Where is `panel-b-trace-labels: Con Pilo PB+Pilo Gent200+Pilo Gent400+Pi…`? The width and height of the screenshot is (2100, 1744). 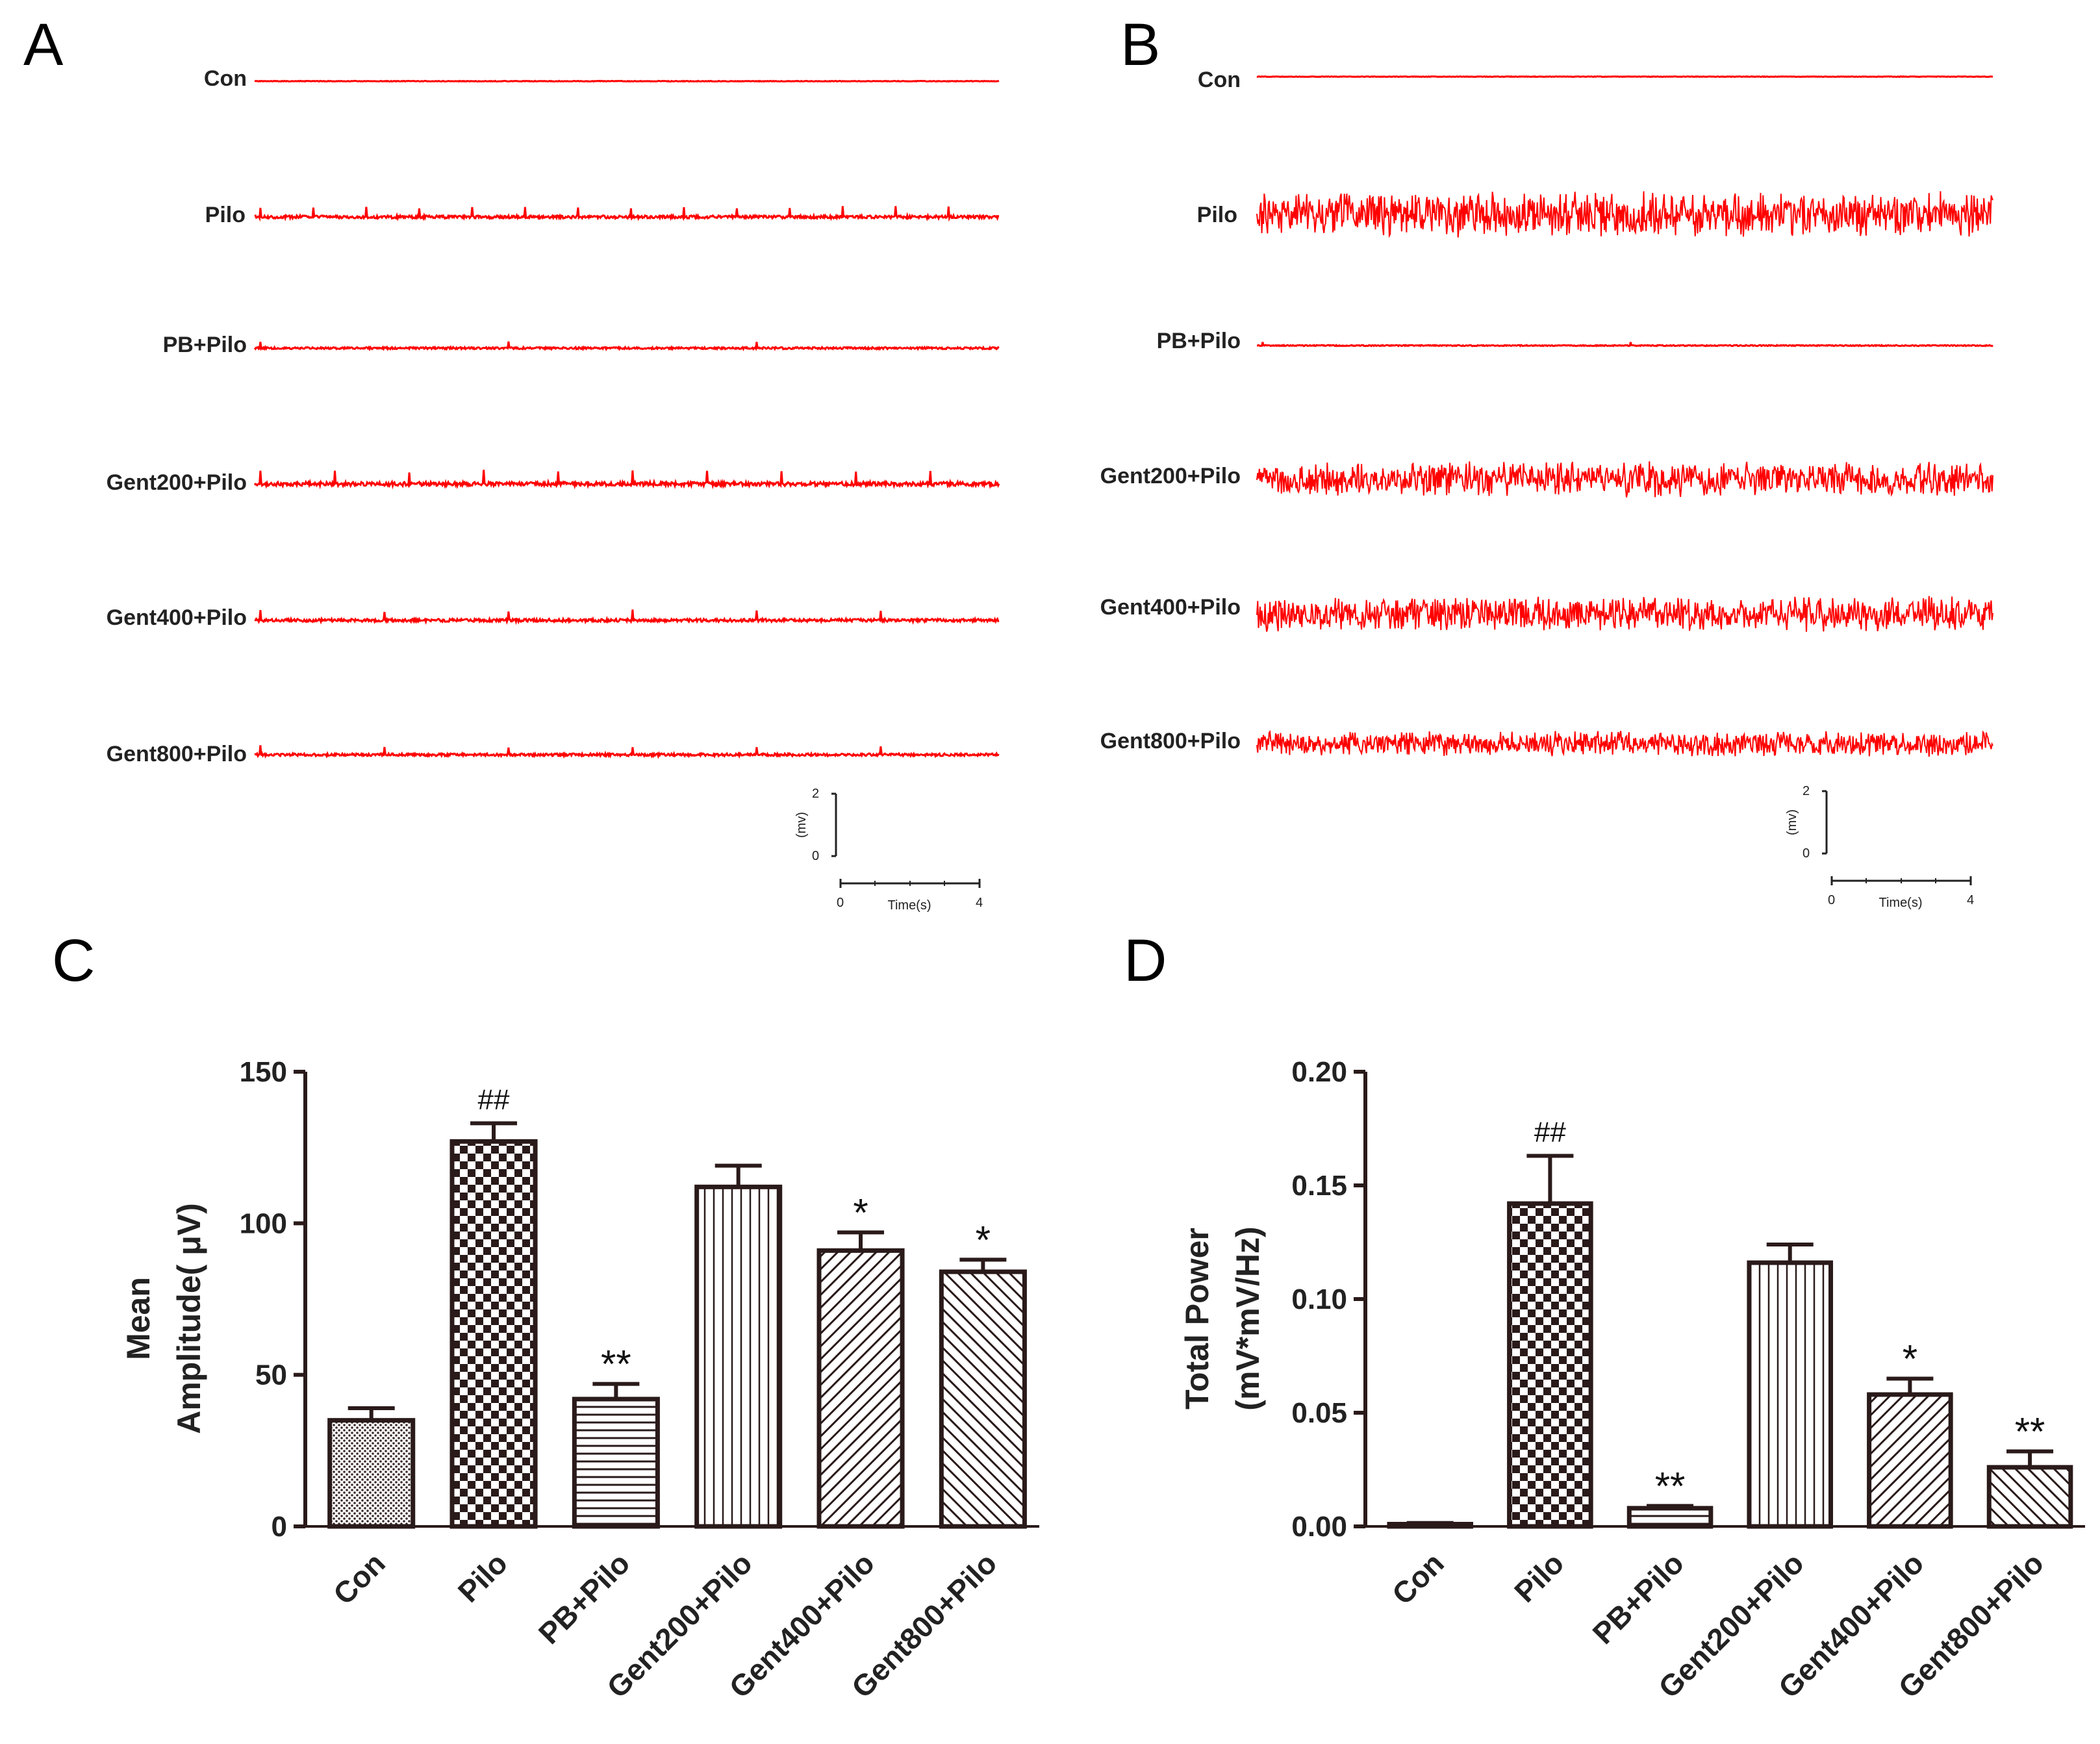
panel-b-trace-labels: Con Pilo PB+Pilo Gent200+Pilo Gent400+Pi… is located at coordinates (1170, 410).